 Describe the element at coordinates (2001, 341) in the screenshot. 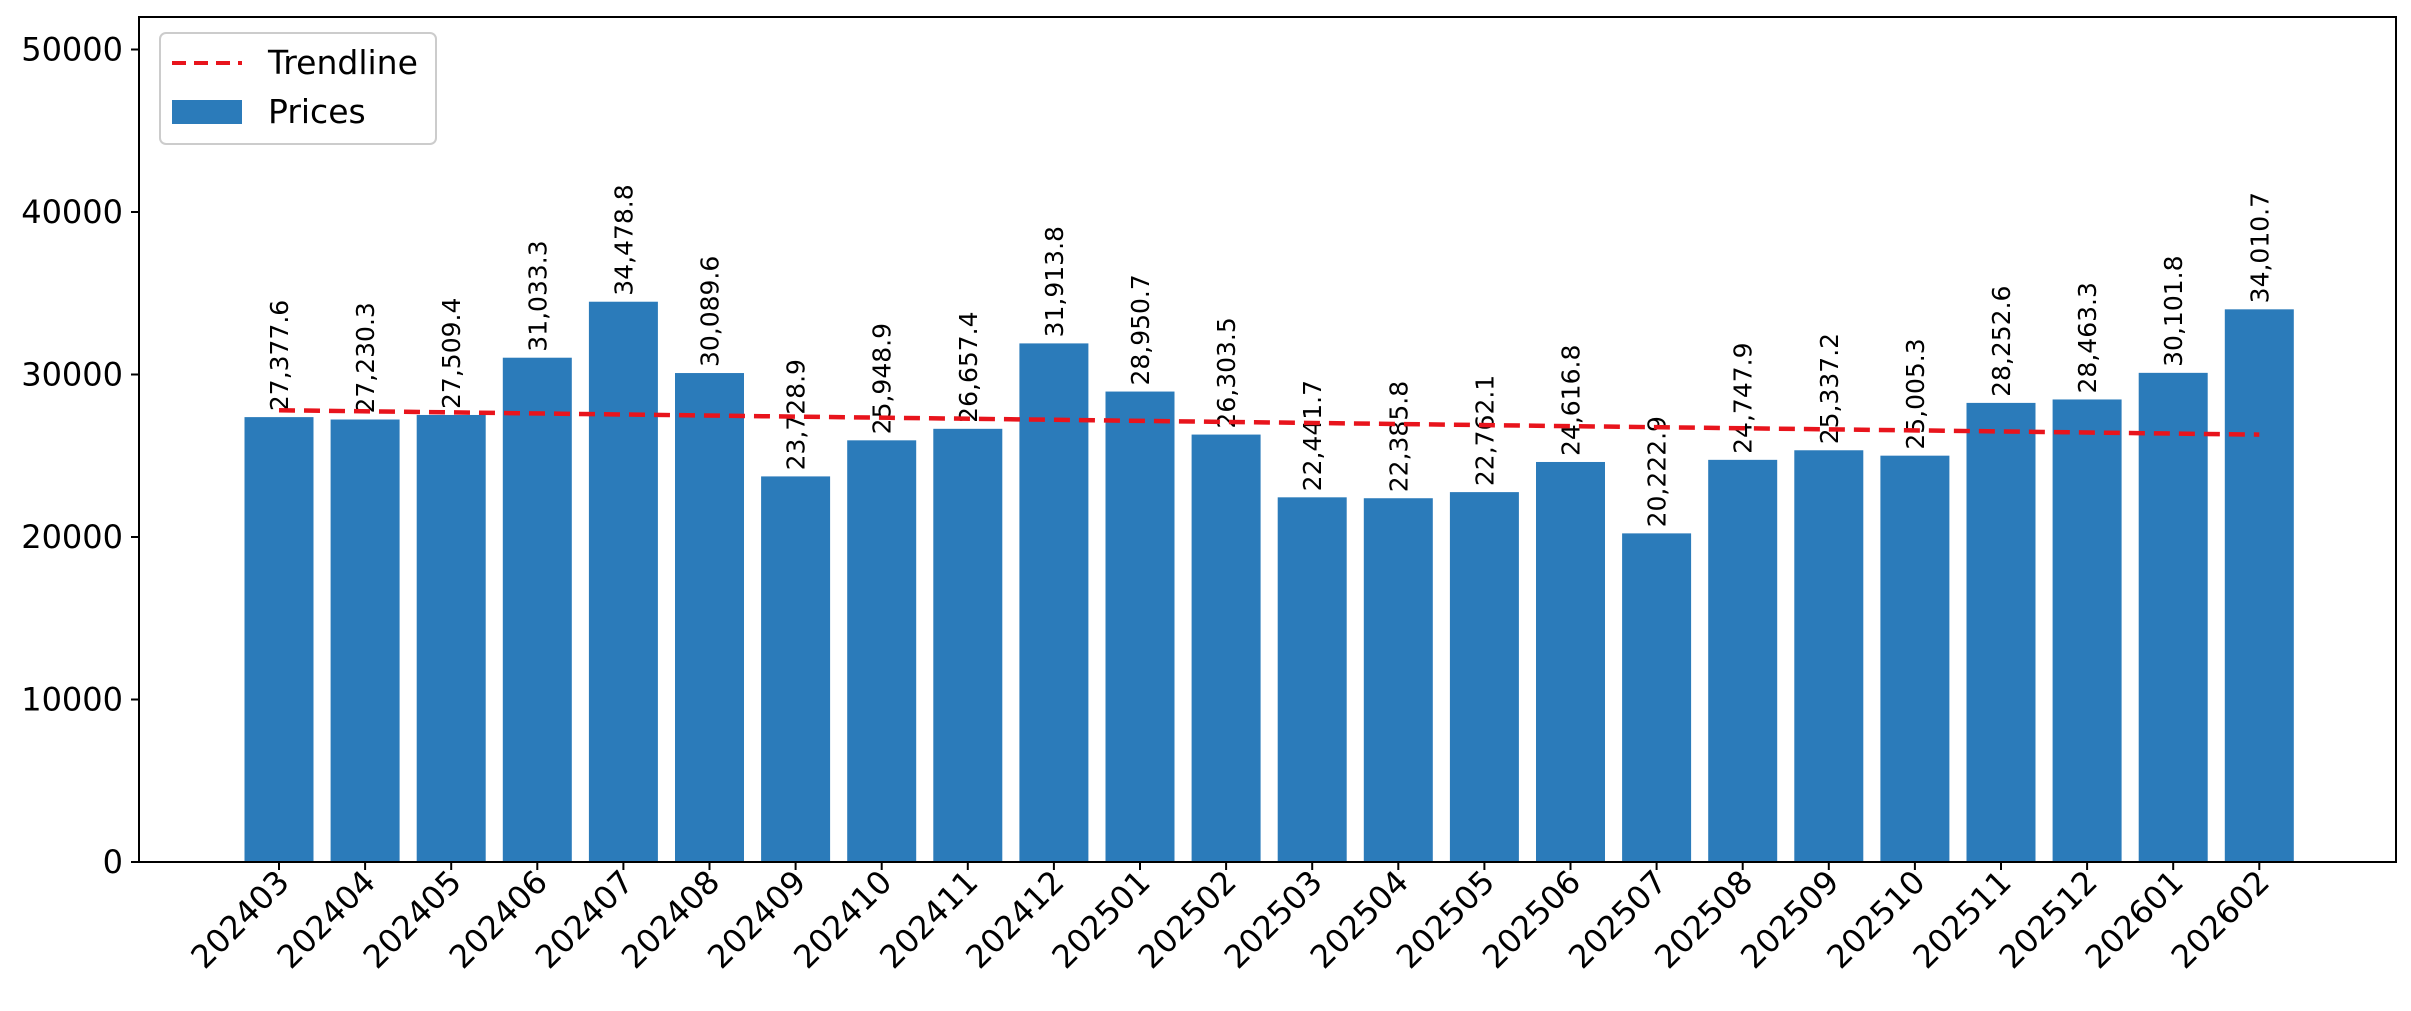

I see `bar-value-label: 28,252.6` at that location.